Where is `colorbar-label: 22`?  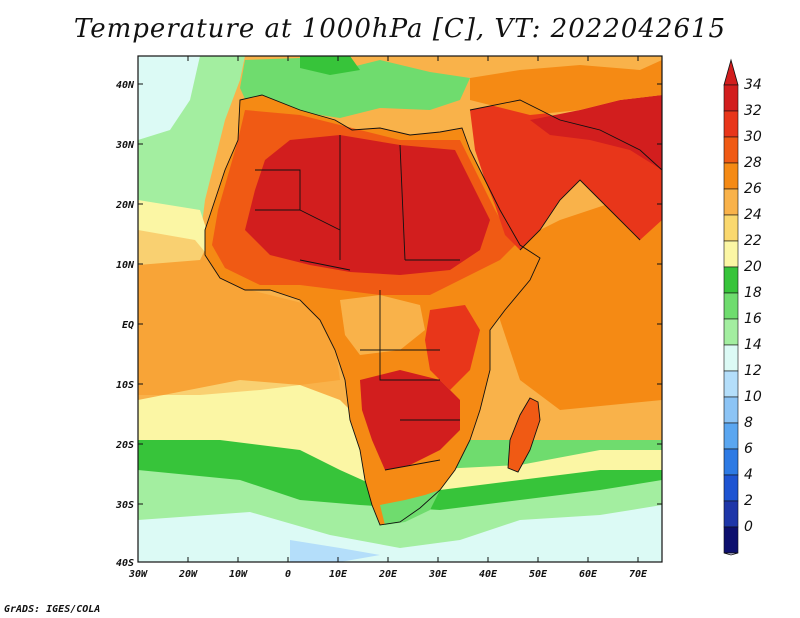 colorbar-label: 22 is located at coordinates (753, 241).